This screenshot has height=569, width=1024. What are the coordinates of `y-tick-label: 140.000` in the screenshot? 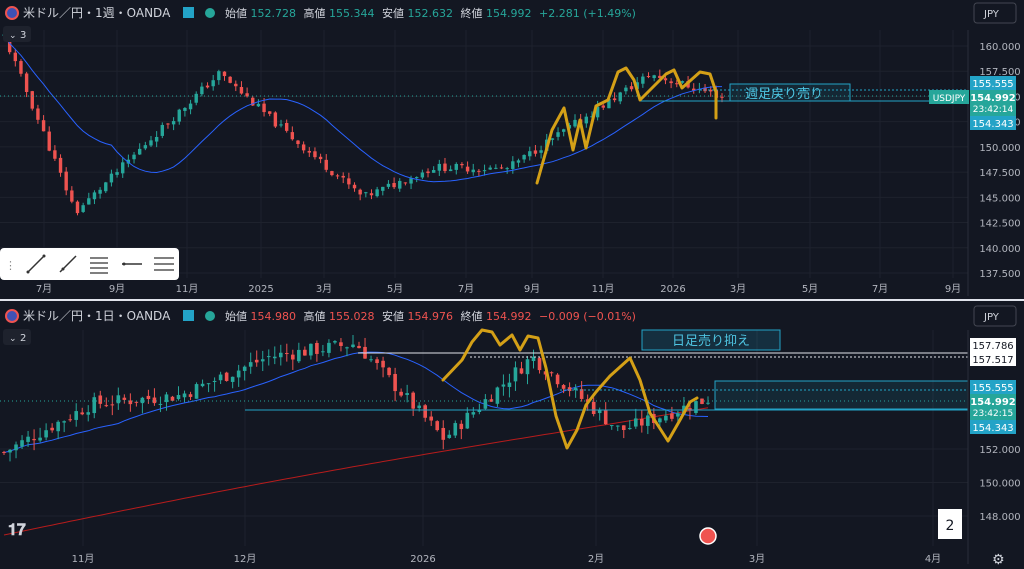 It's located at (999, 249).